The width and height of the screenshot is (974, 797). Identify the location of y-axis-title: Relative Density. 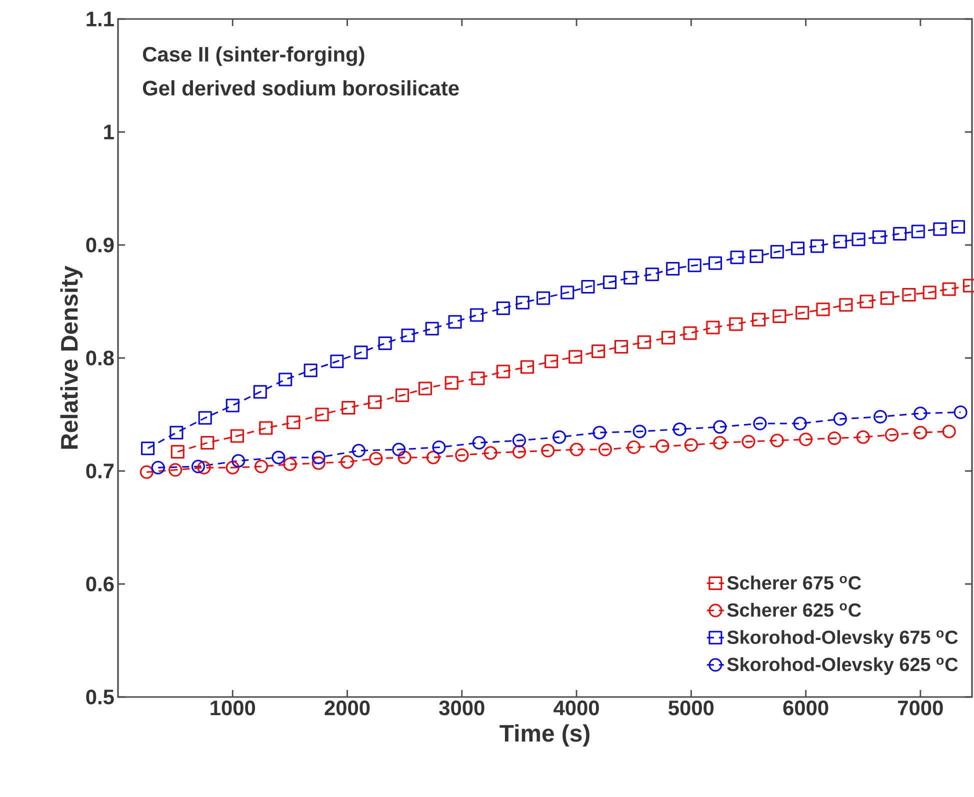
(71, 357).